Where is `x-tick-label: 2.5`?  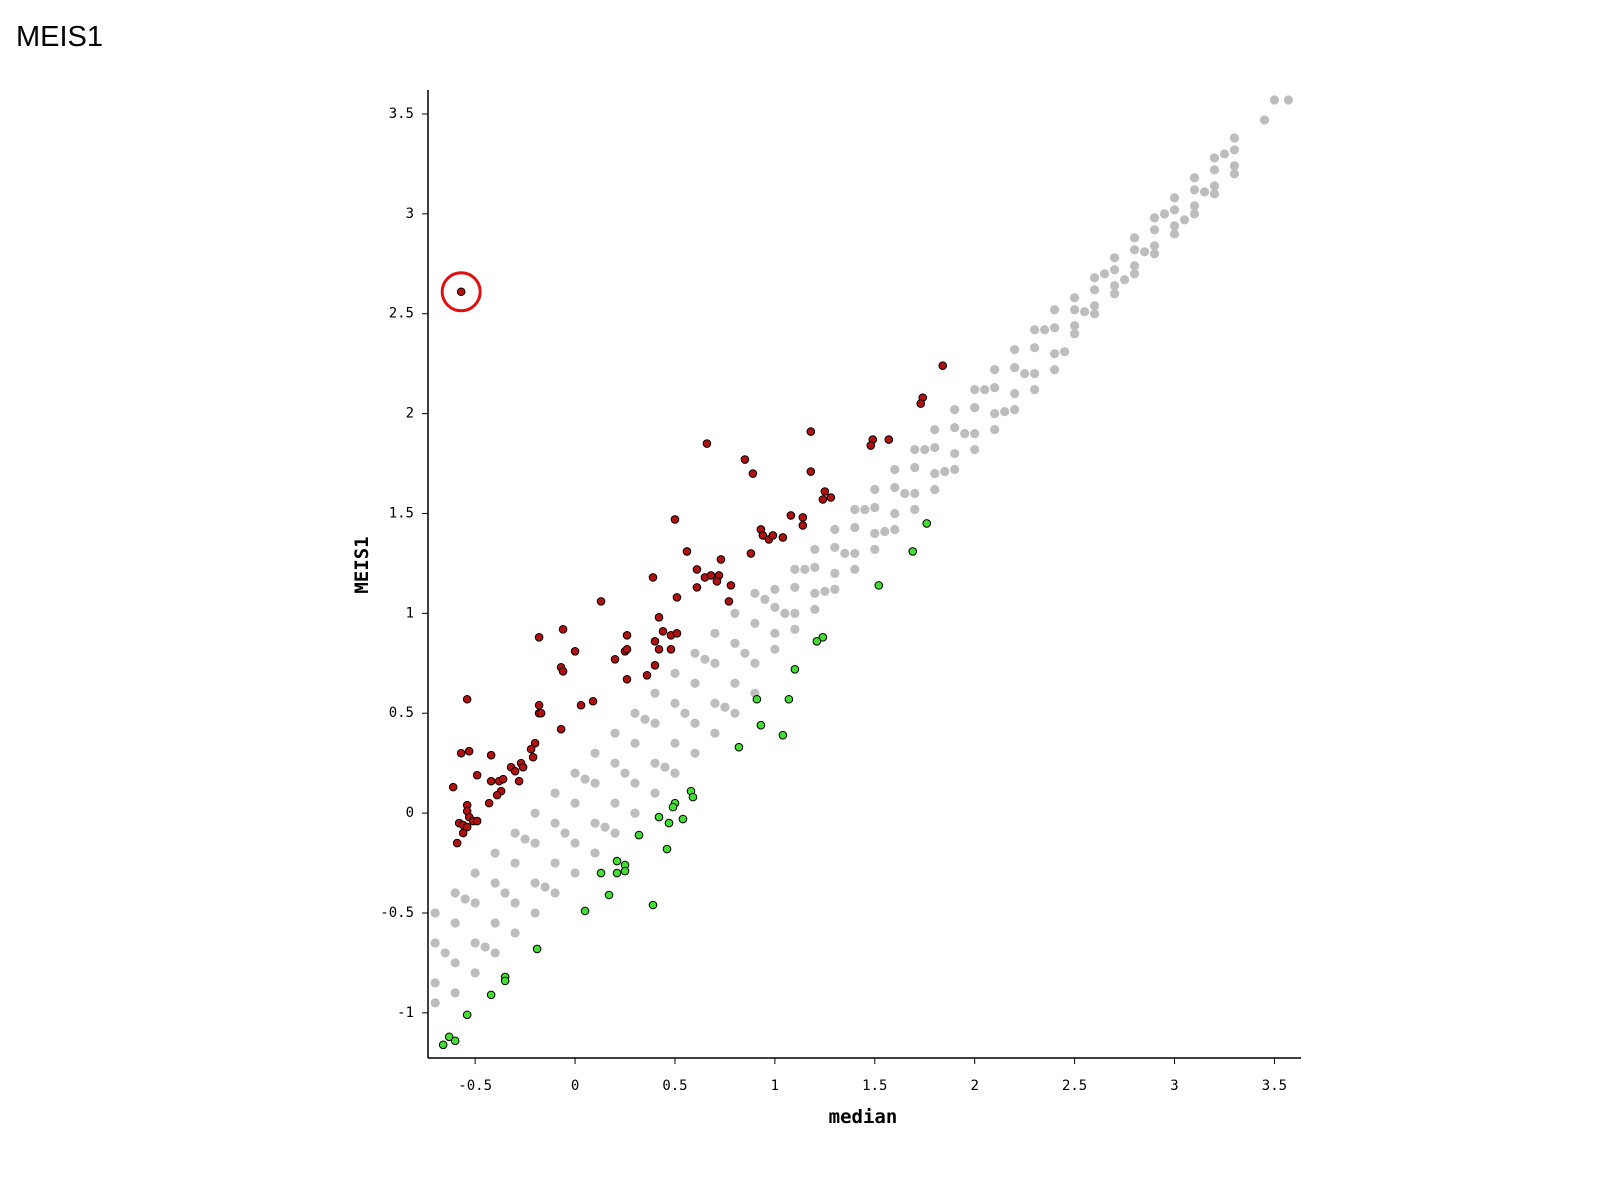
x-tick-label: 2.5 is located at coordinates (1074, 1086).